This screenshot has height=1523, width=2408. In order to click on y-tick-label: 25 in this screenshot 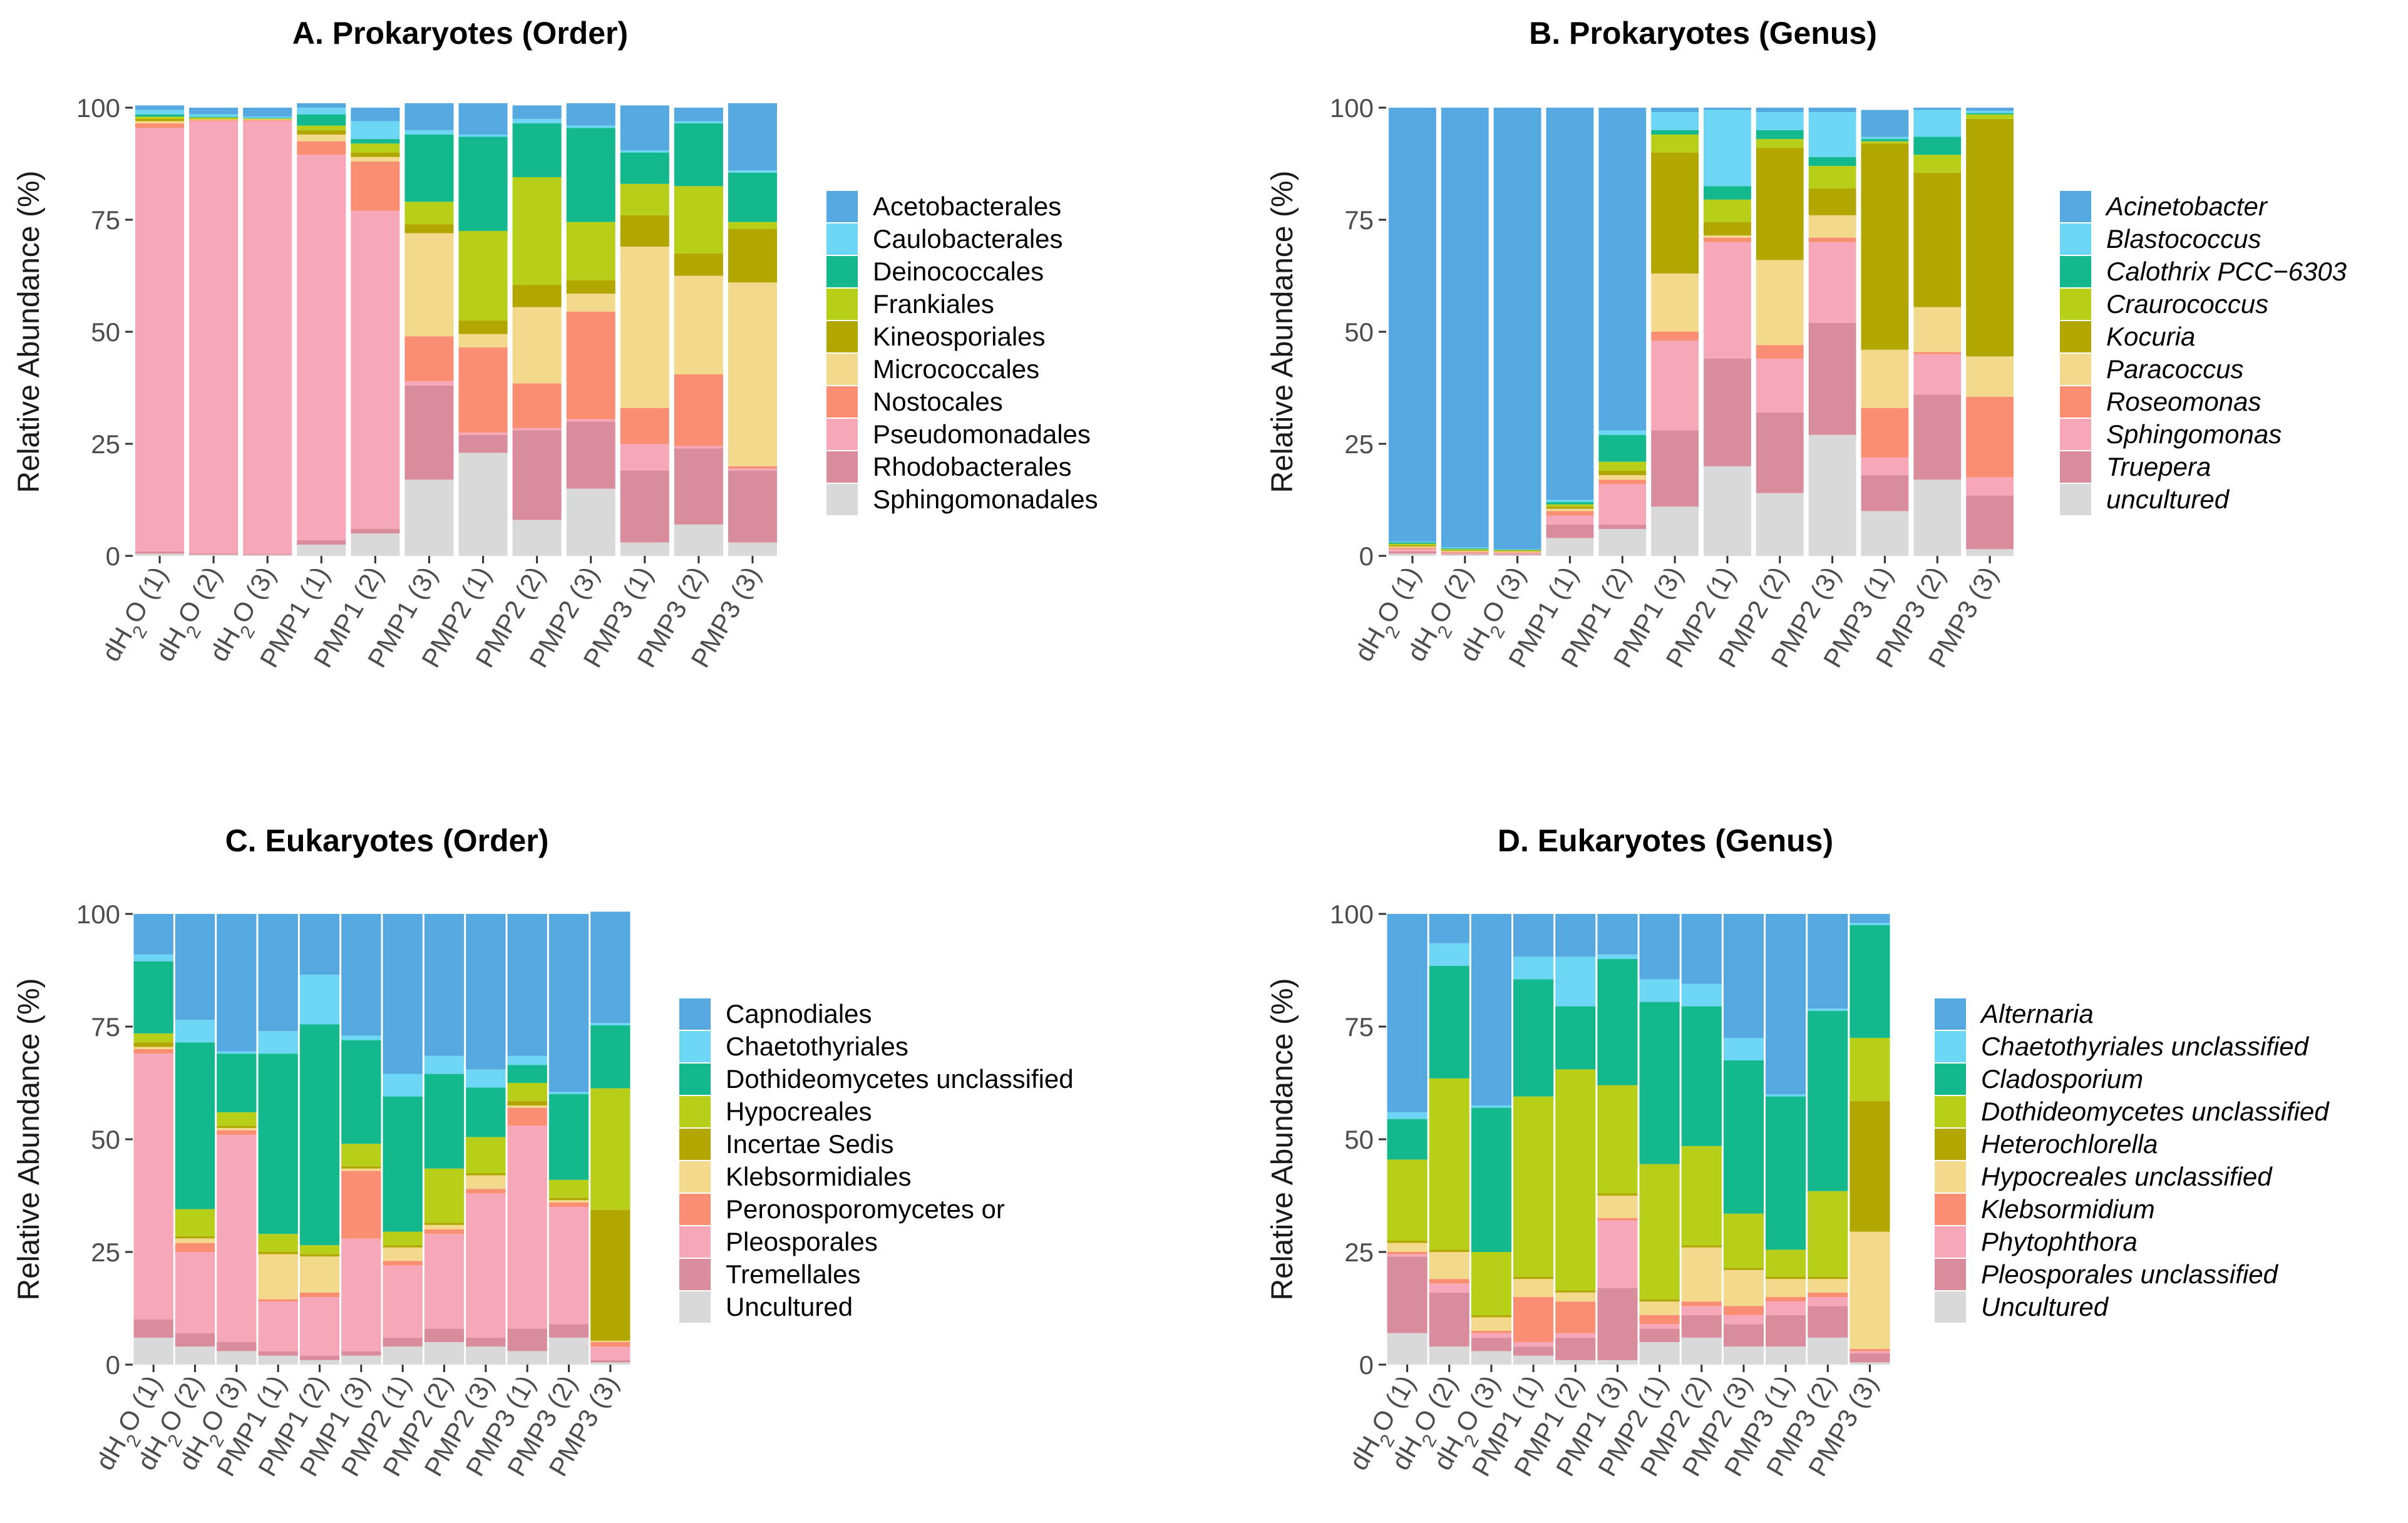, I will do `click(105, 1252)`.